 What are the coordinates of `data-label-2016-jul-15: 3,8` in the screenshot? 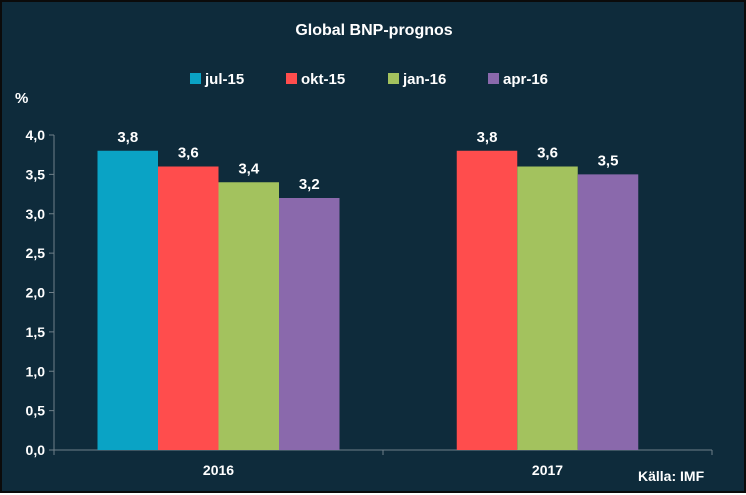 It's located at (127, 137).